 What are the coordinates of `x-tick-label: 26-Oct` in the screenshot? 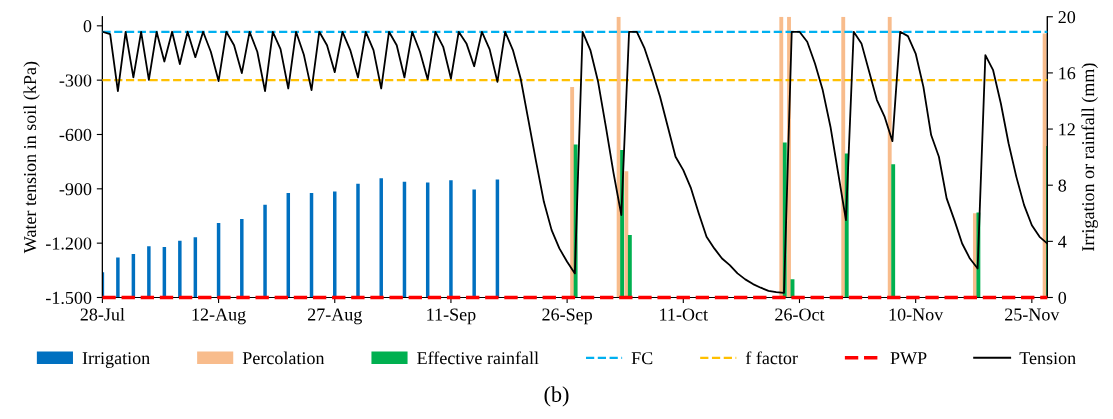 It's located at (800, 314).